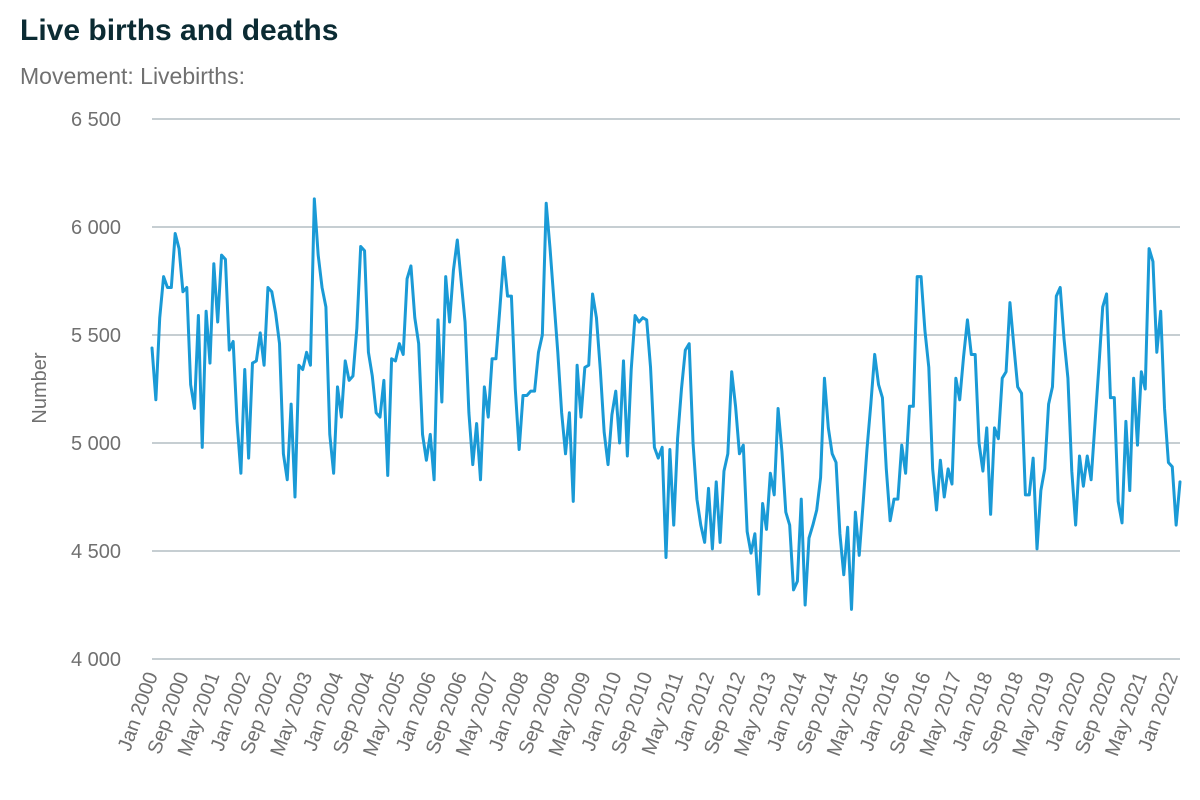 The image size is (1200, 800). I want to click on y-tick-label: 4 000, so click(96, 660).